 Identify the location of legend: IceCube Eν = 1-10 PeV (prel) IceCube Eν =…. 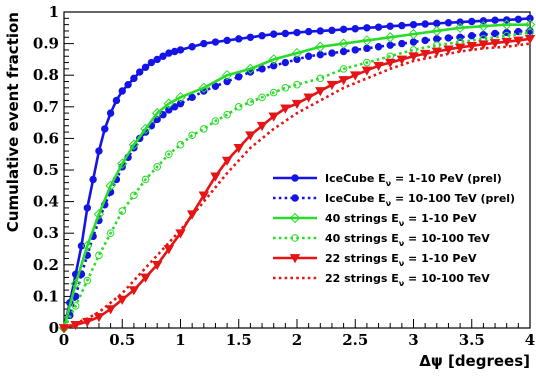
(394, 230).